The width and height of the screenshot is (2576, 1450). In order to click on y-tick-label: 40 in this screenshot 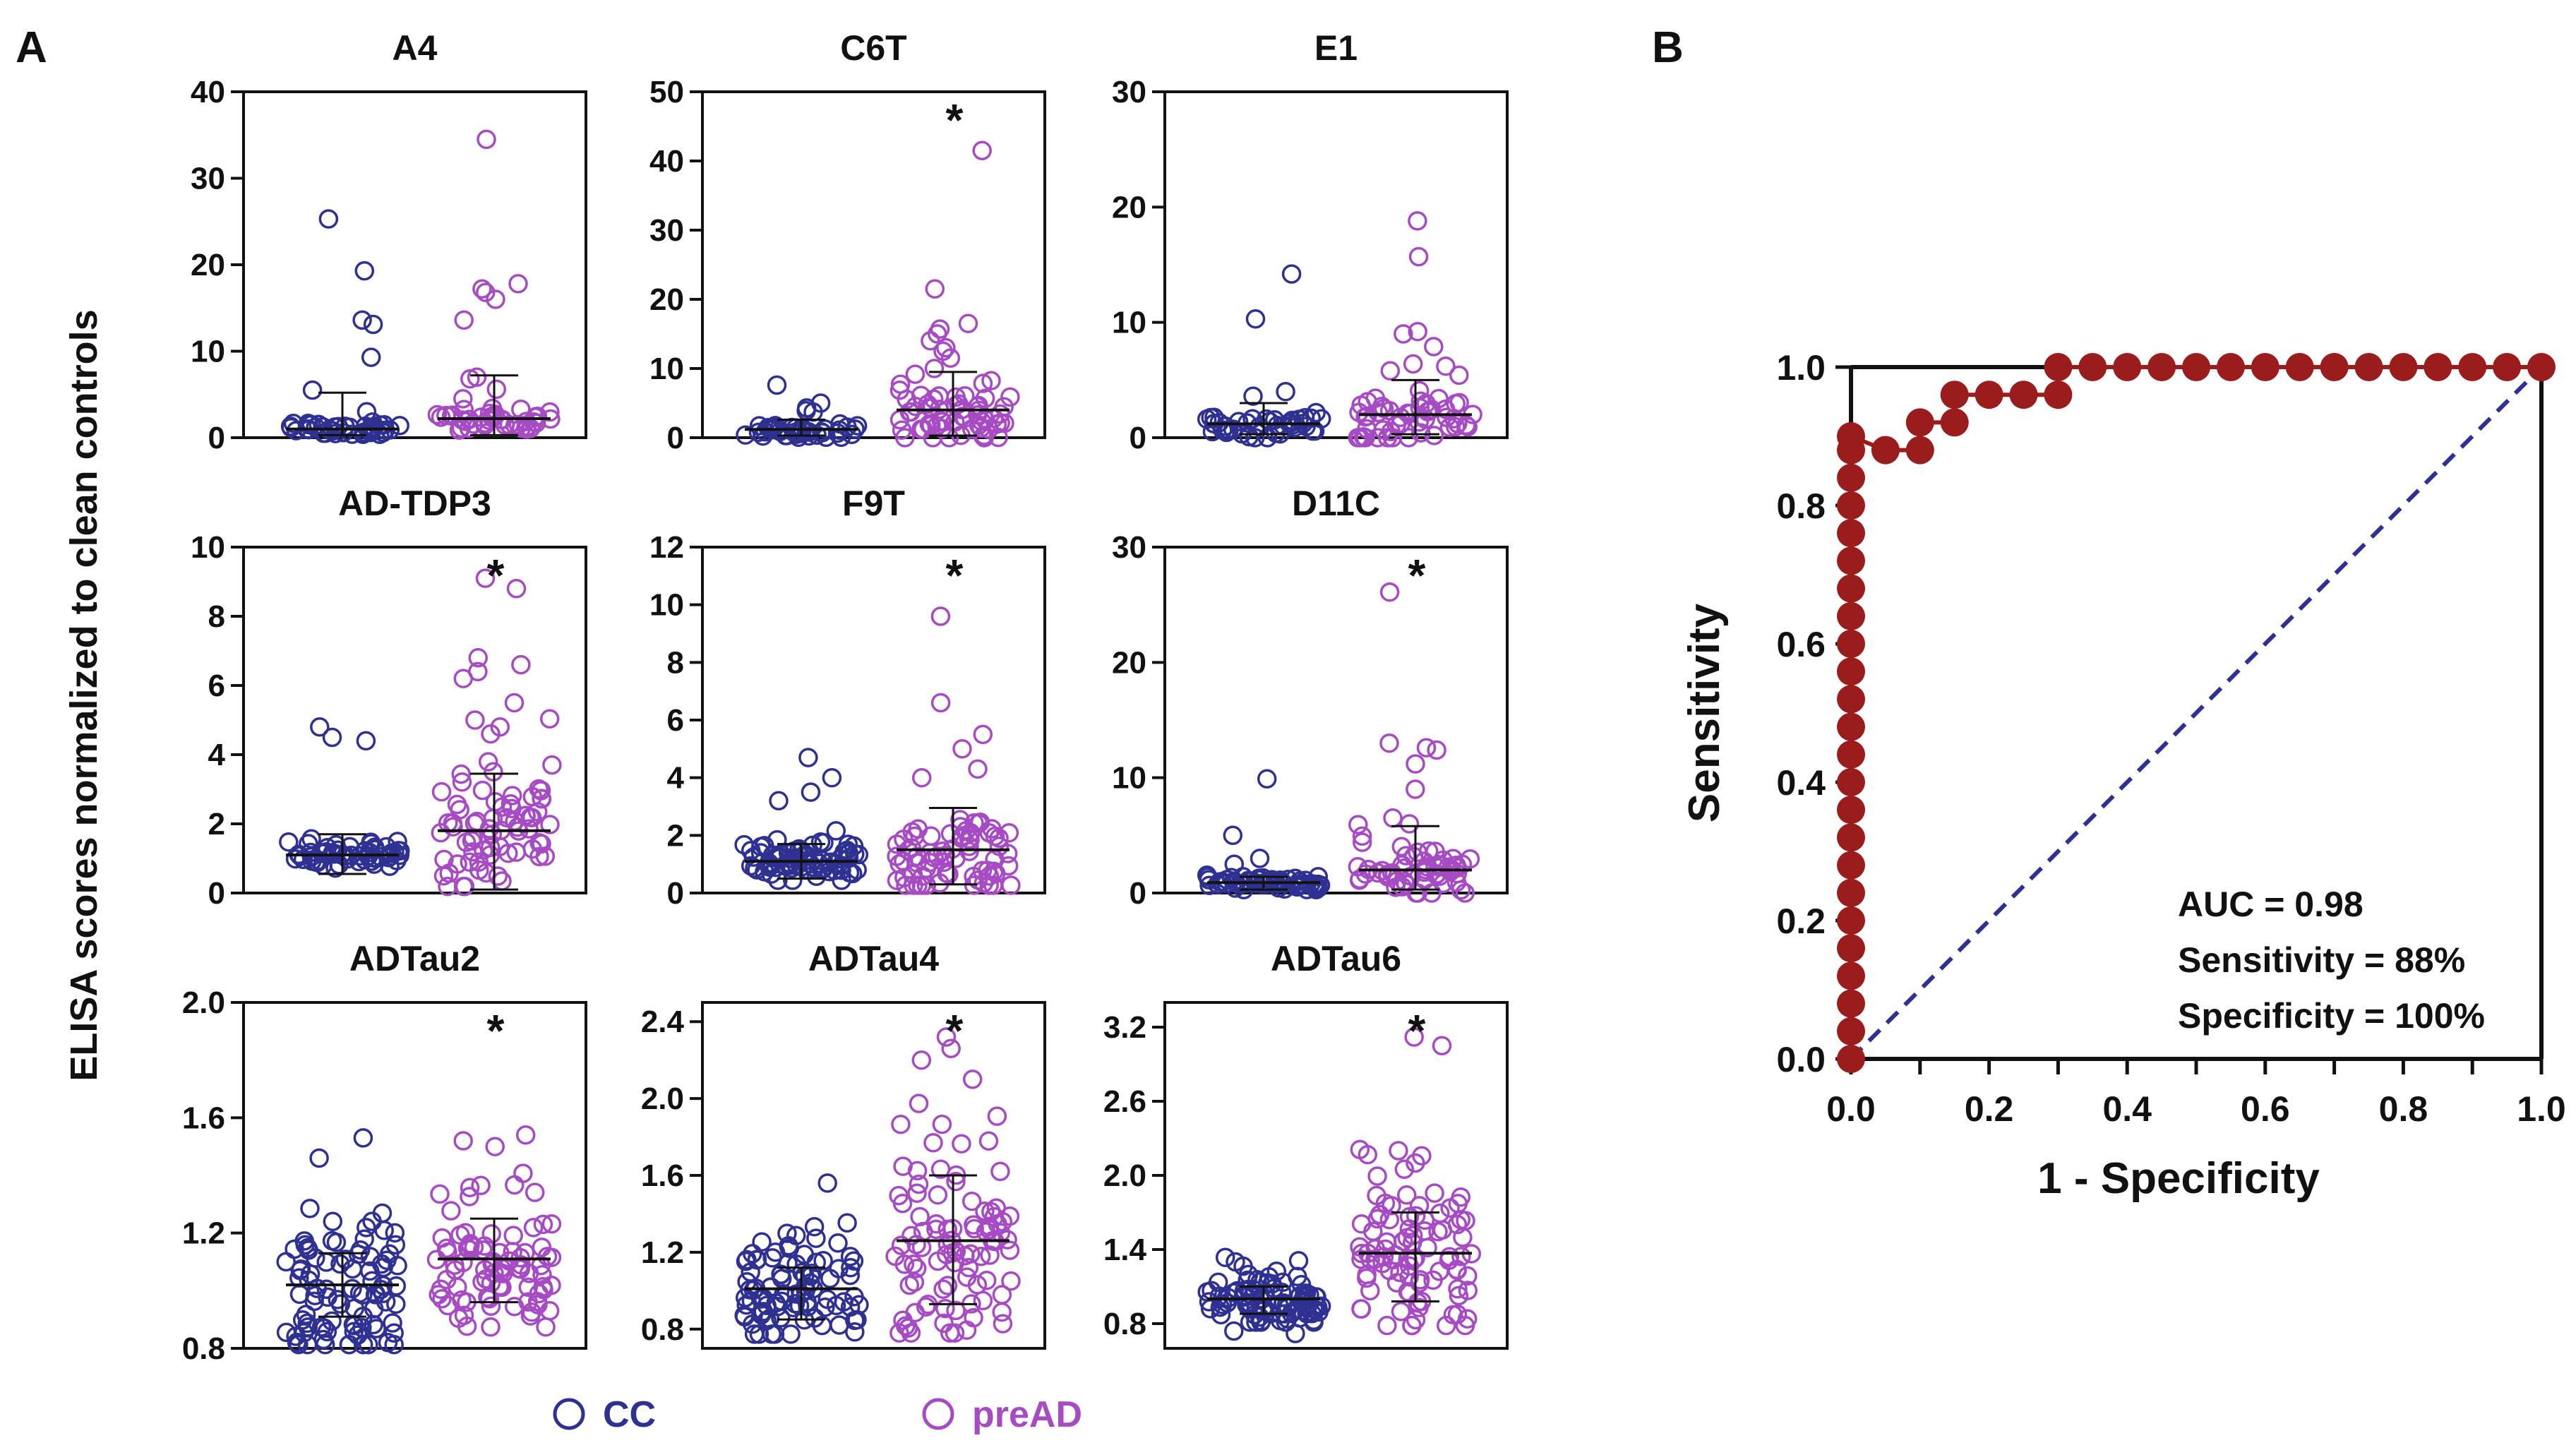, I will do `click(208, 92)`.